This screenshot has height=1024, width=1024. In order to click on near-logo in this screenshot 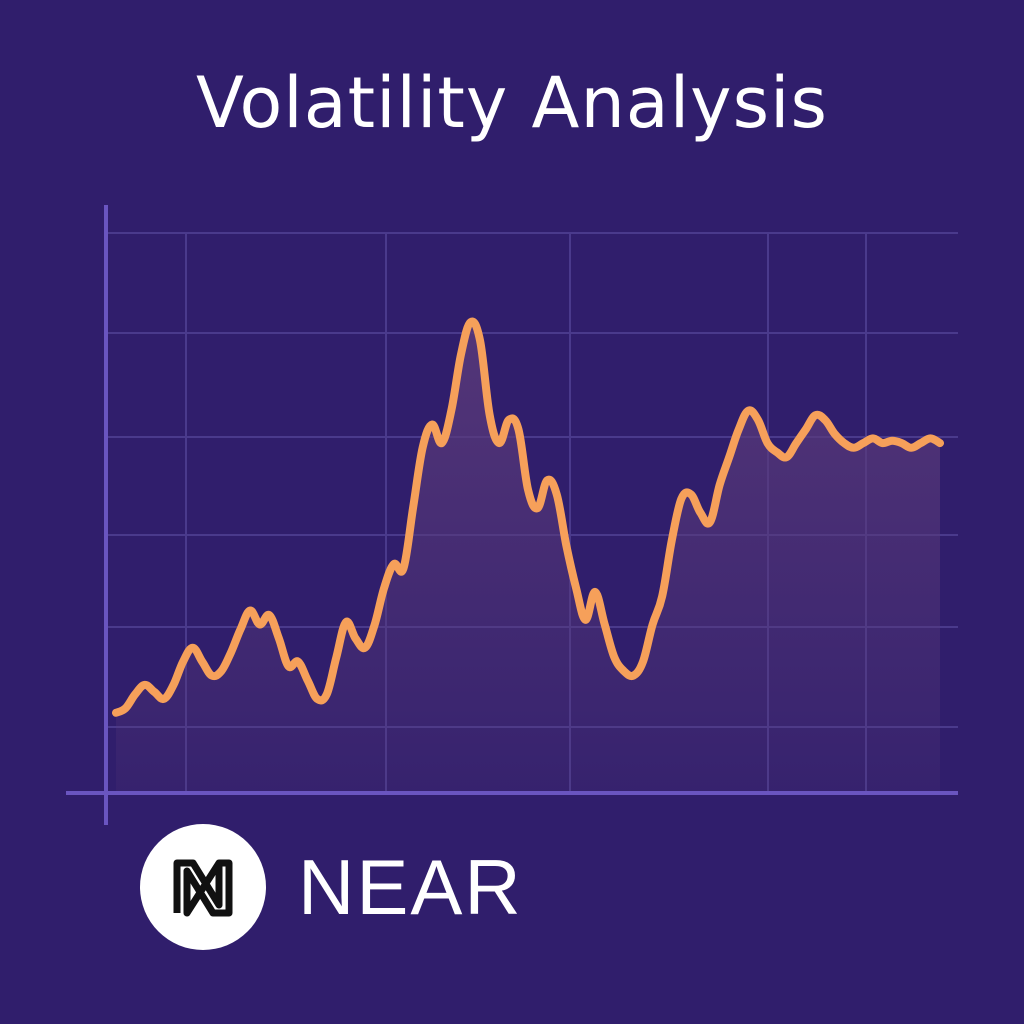, I will do `click(203, 887)`.